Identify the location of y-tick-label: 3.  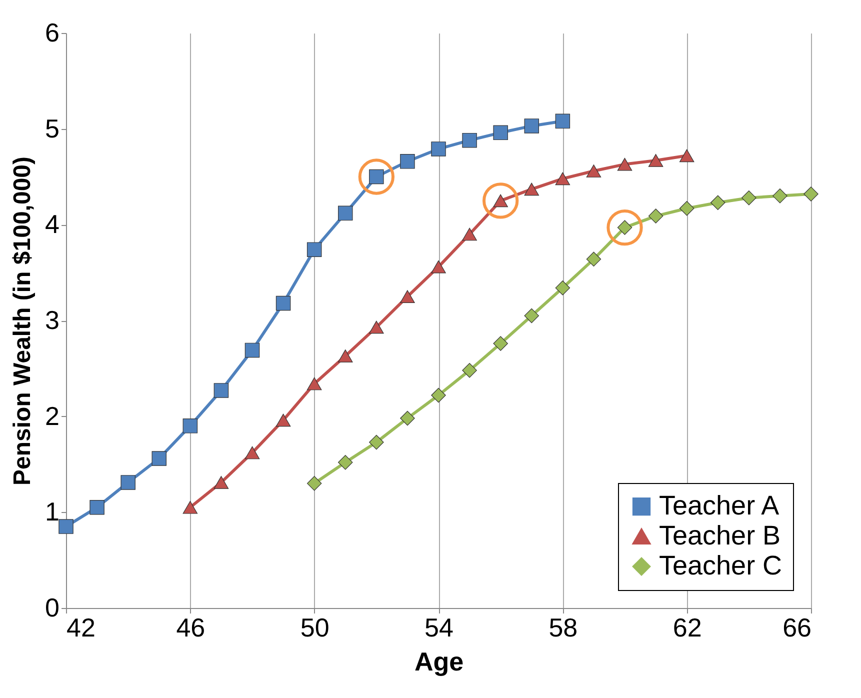
(52, 320).